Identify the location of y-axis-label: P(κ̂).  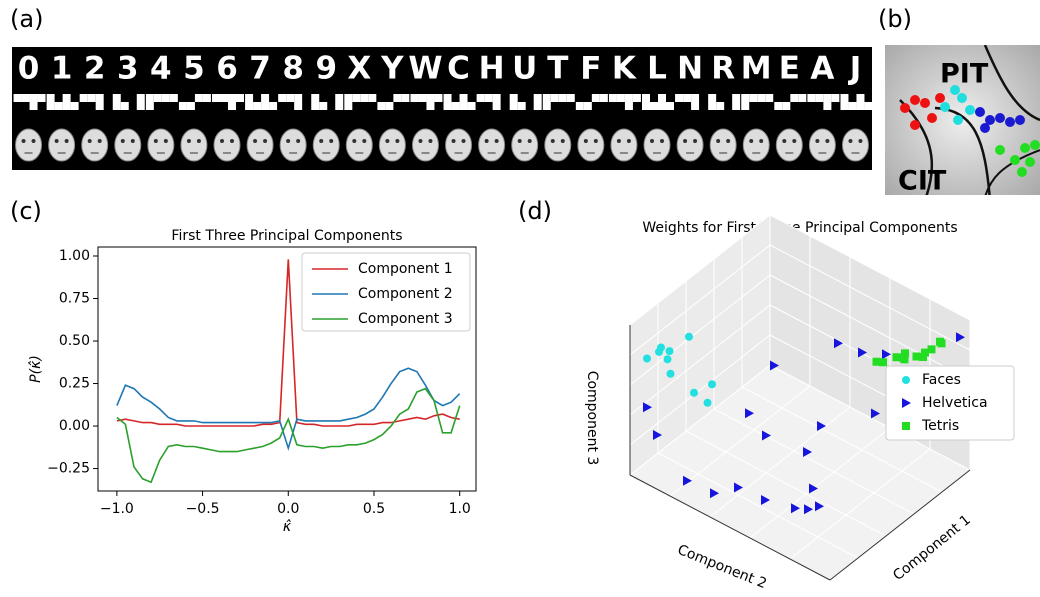
(36, 369).